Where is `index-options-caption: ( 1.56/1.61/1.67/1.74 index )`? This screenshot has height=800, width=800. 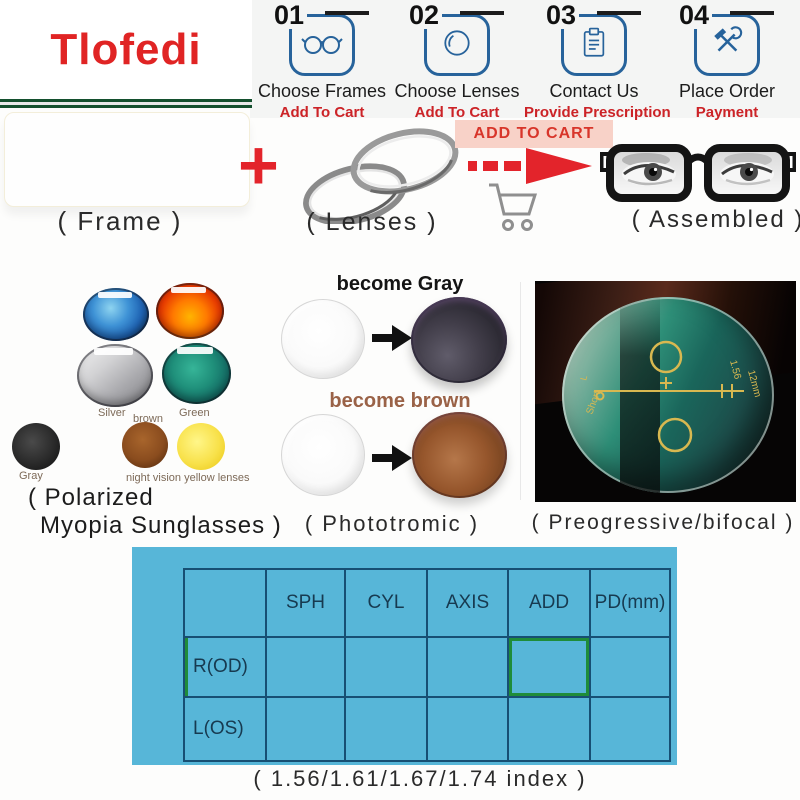
index-options-caption: ( 1.56/1.61/1.67/1.74 index ) is located at coordinates (420, 778).